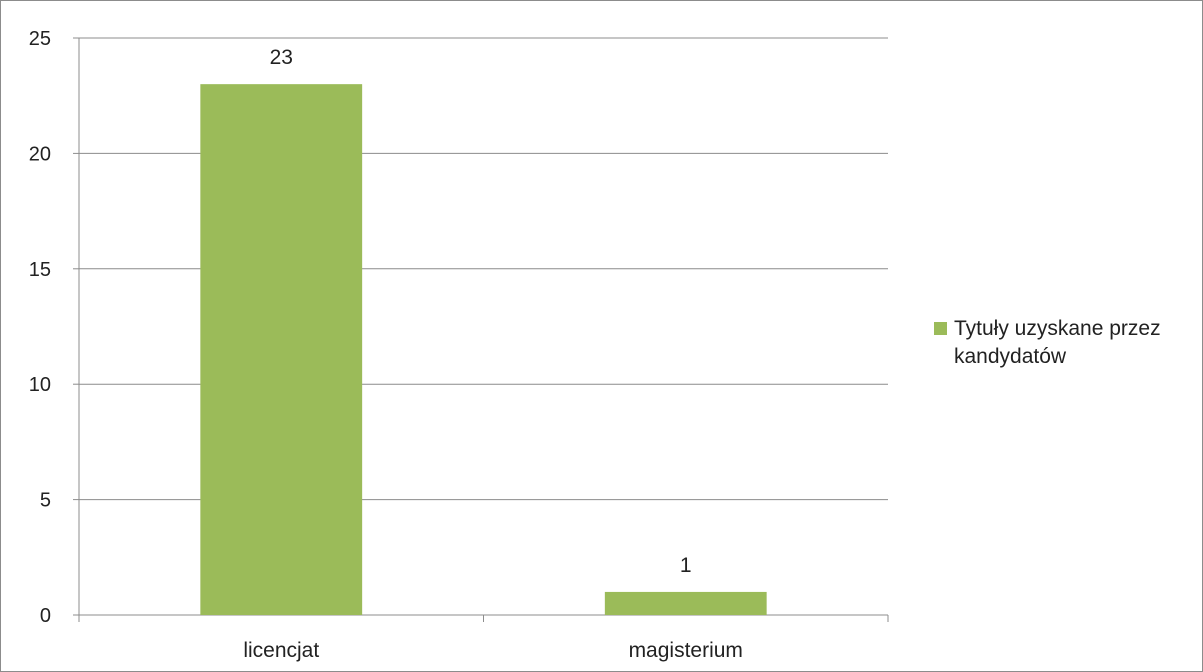  Describe the element at coordinates (686, 565) in the screenshot. I see `data-label-magisterium: 1` at that location.